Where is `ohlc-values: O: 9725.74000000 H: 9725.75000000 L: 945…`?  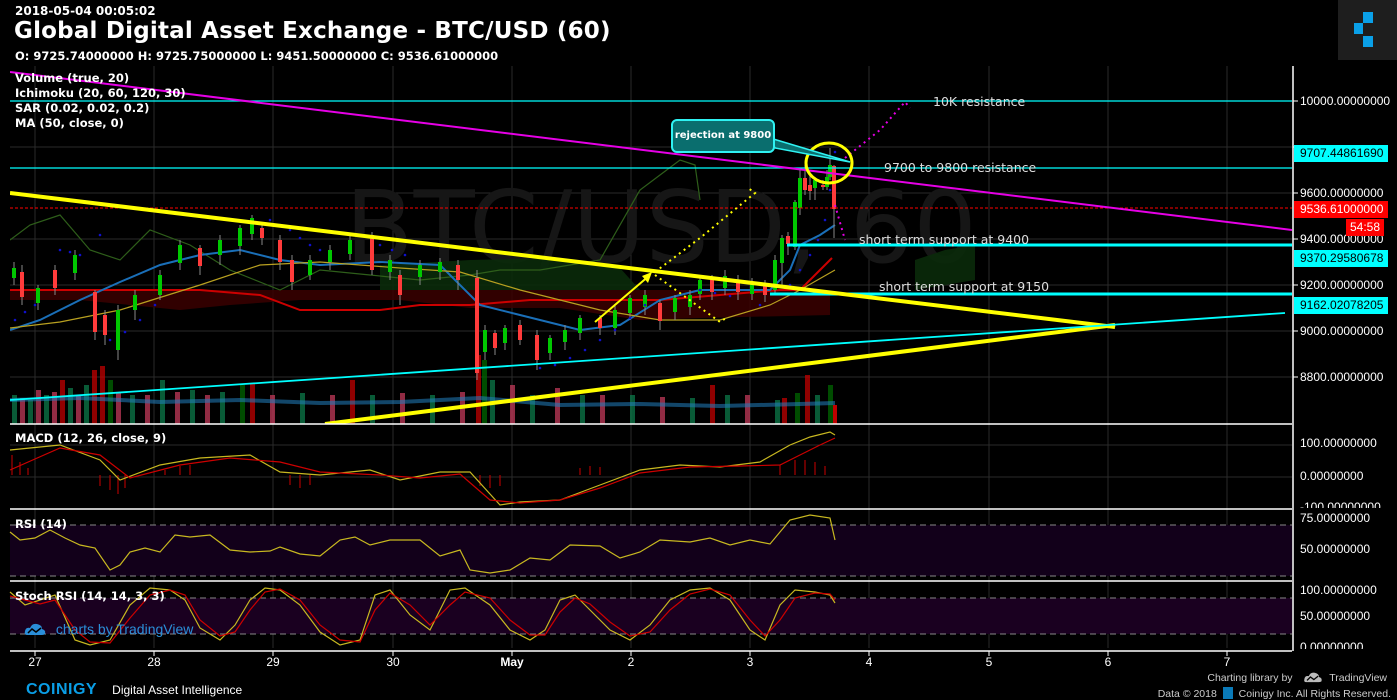
ohlc-values: O: 9725.74000000 H: 9725.75000000 L: 945… is located at coordinates (257, 56).